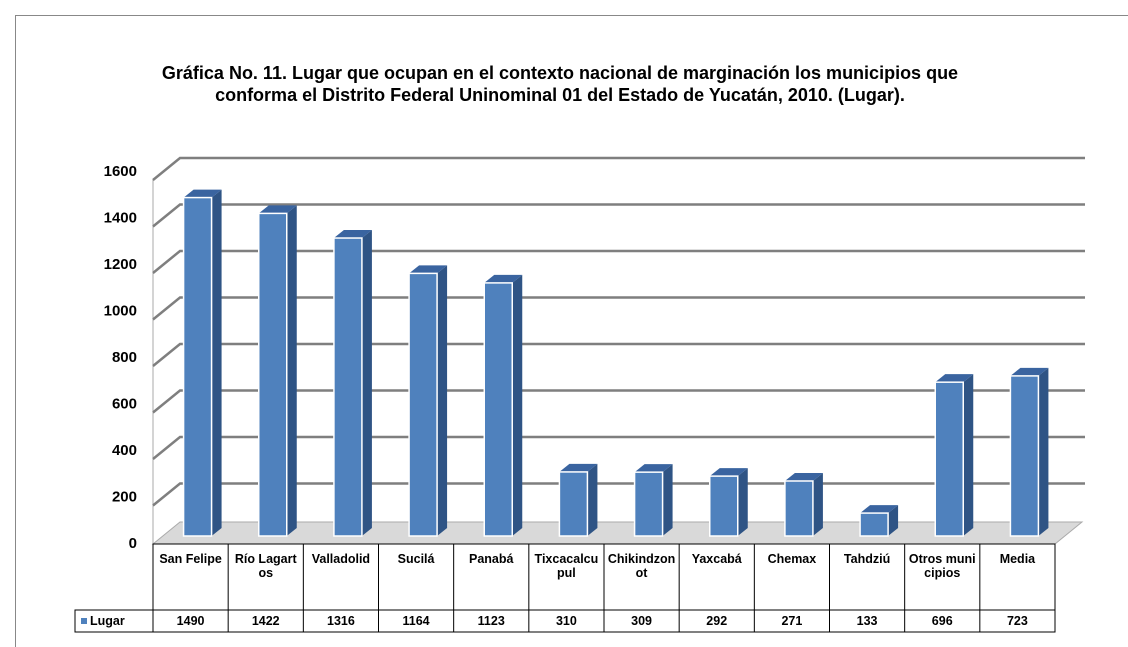 The width and height of the screenshot is (1128, 647). Describe the element at coordinates (120, 310) in the screenshot. I see `y-tick-label: 1000` at that location.